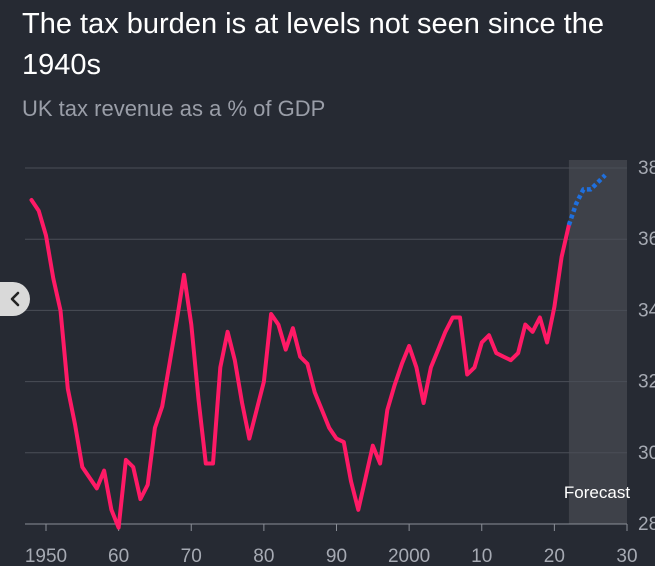 The height and width of the screenshot is (566, 655). What do you see at coordinates (646, 168) in the screenshot?
I see `y-tick-label: 38` at bounding box center [646, 168].